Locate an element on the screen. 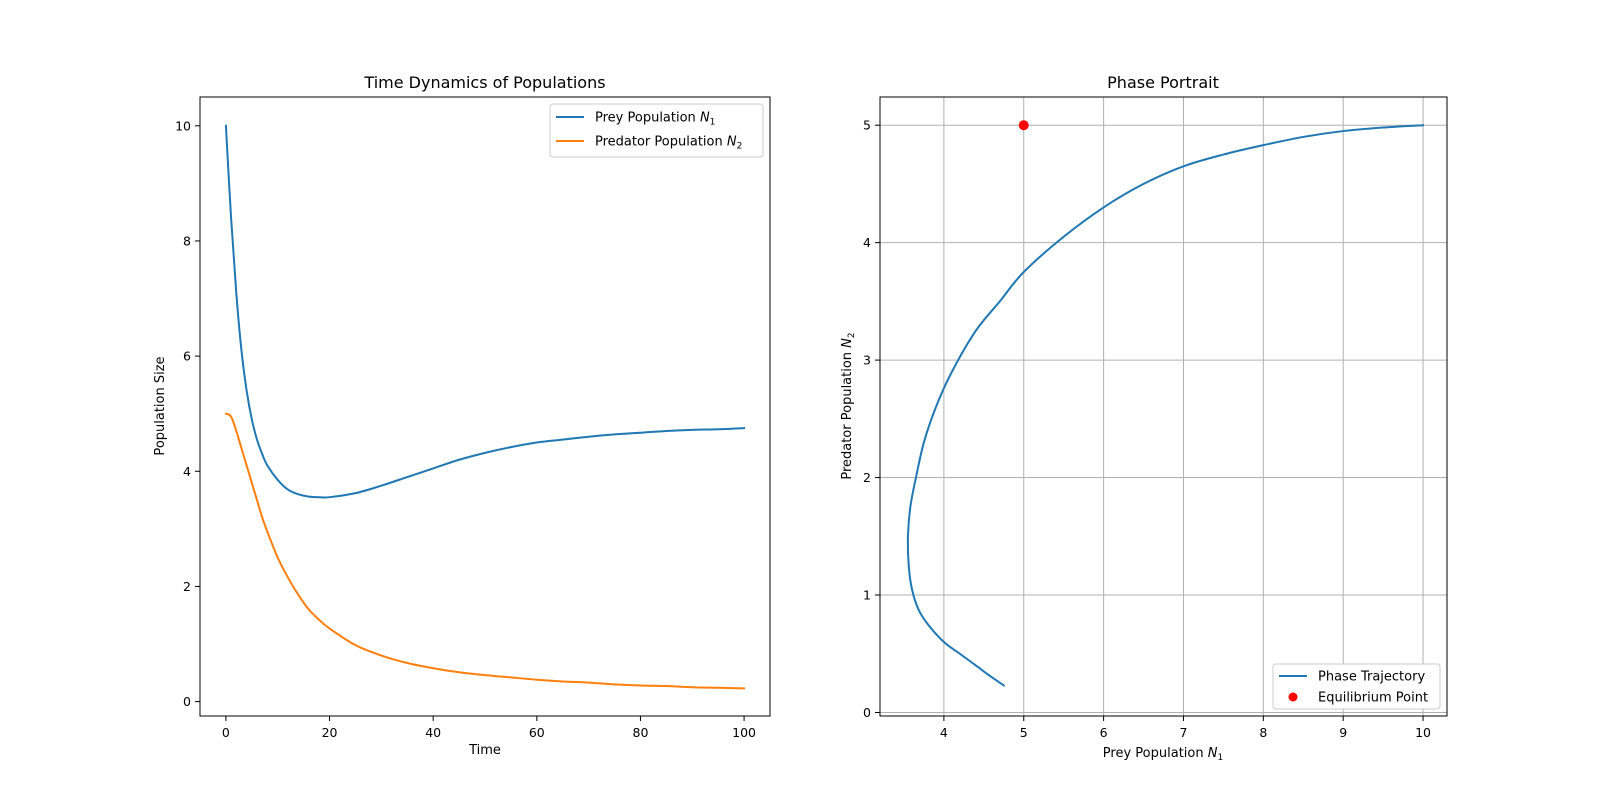  time-y-tick-label-4: 4 is located at coordinates (187, 471).